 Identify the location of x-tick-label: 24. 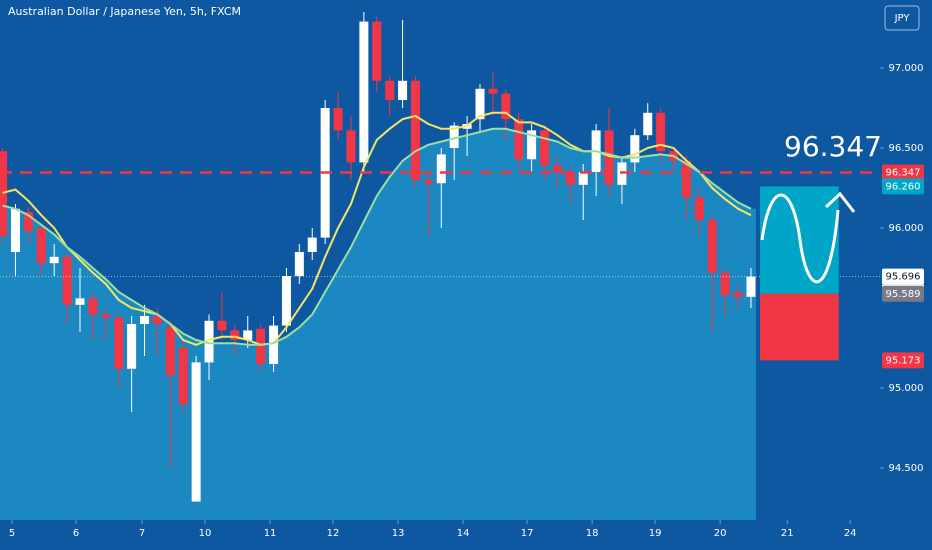
(850, 533).